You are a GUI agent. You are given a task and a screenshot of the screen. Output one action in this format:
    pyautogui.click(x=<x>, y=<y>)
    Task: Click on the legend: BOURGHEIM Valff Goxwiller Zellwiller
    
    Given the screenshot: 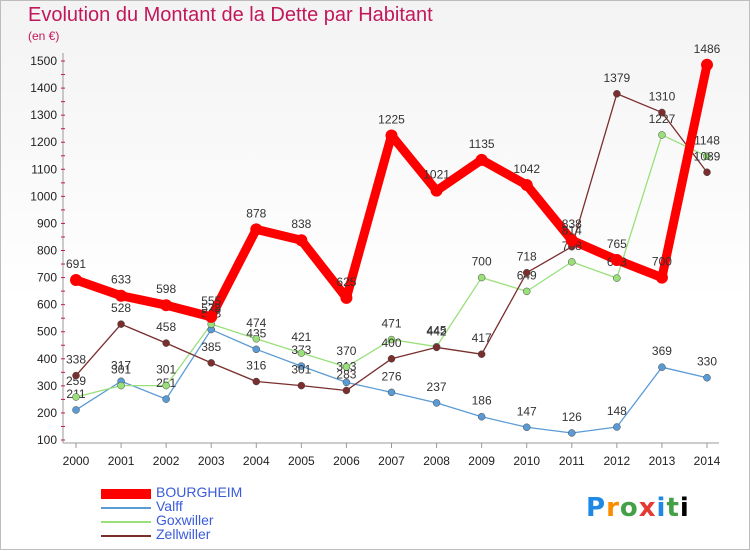 What is the action you would take?
    pyautogui.click(x=231, y=513)
    